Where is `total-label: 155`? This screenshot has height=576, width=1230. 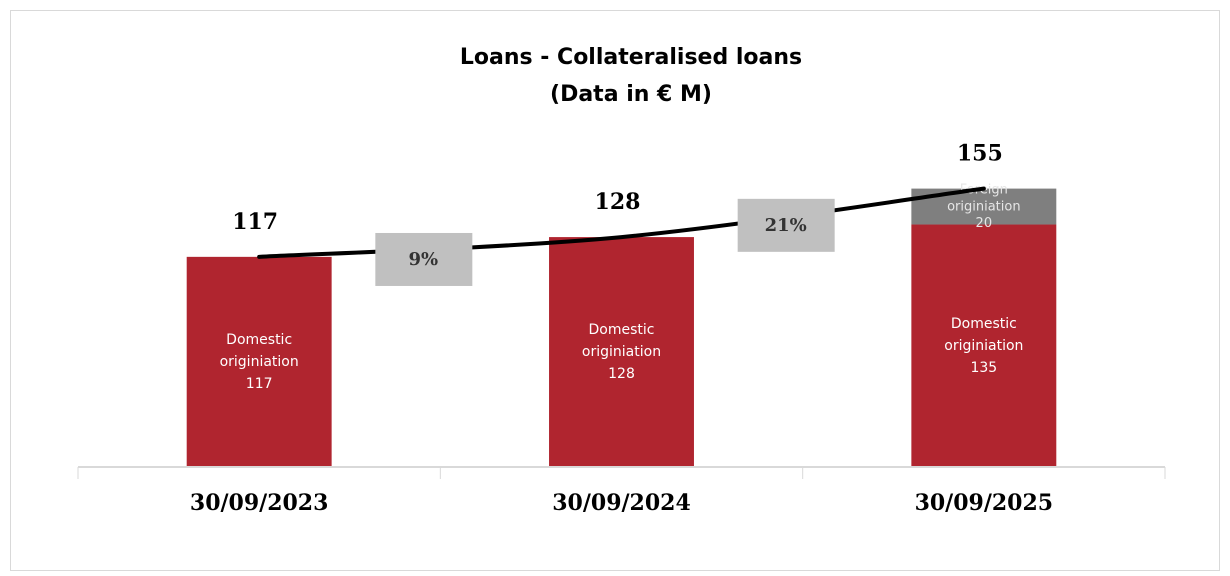
total-label: 155 is located at coordinates (980, 154).